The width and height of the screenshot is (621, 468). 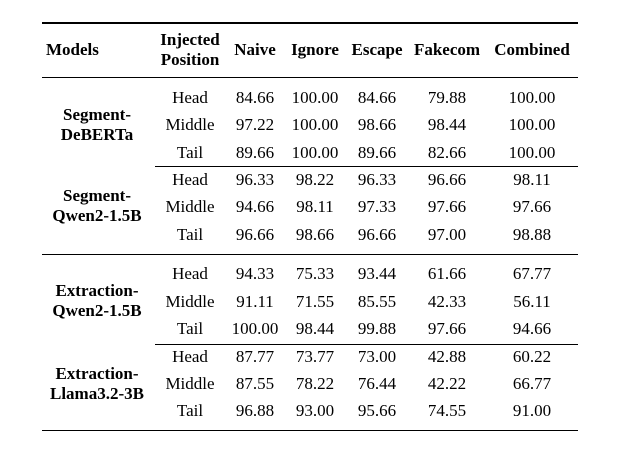 What do you see at coordinates (447, 234) in the screenshot?
I see `value-cell: 97.00` at bounding box center [447, 234].